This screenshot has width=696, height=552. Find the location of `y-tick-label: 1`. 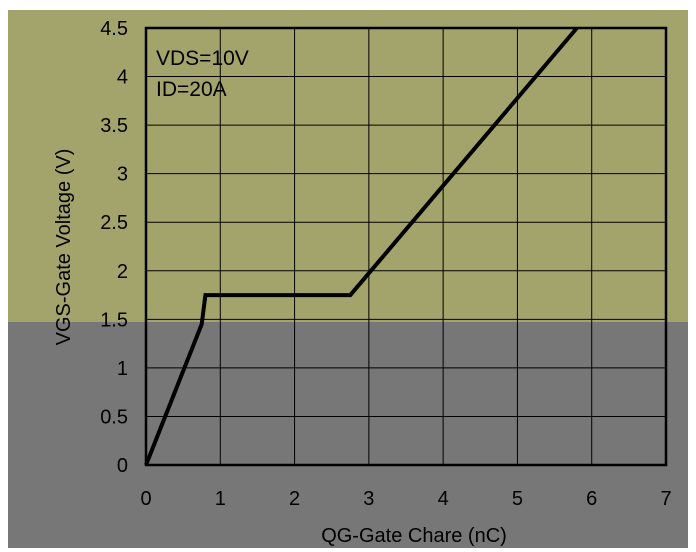

y-tick-label: 1 is located at coordinates (122, 369).